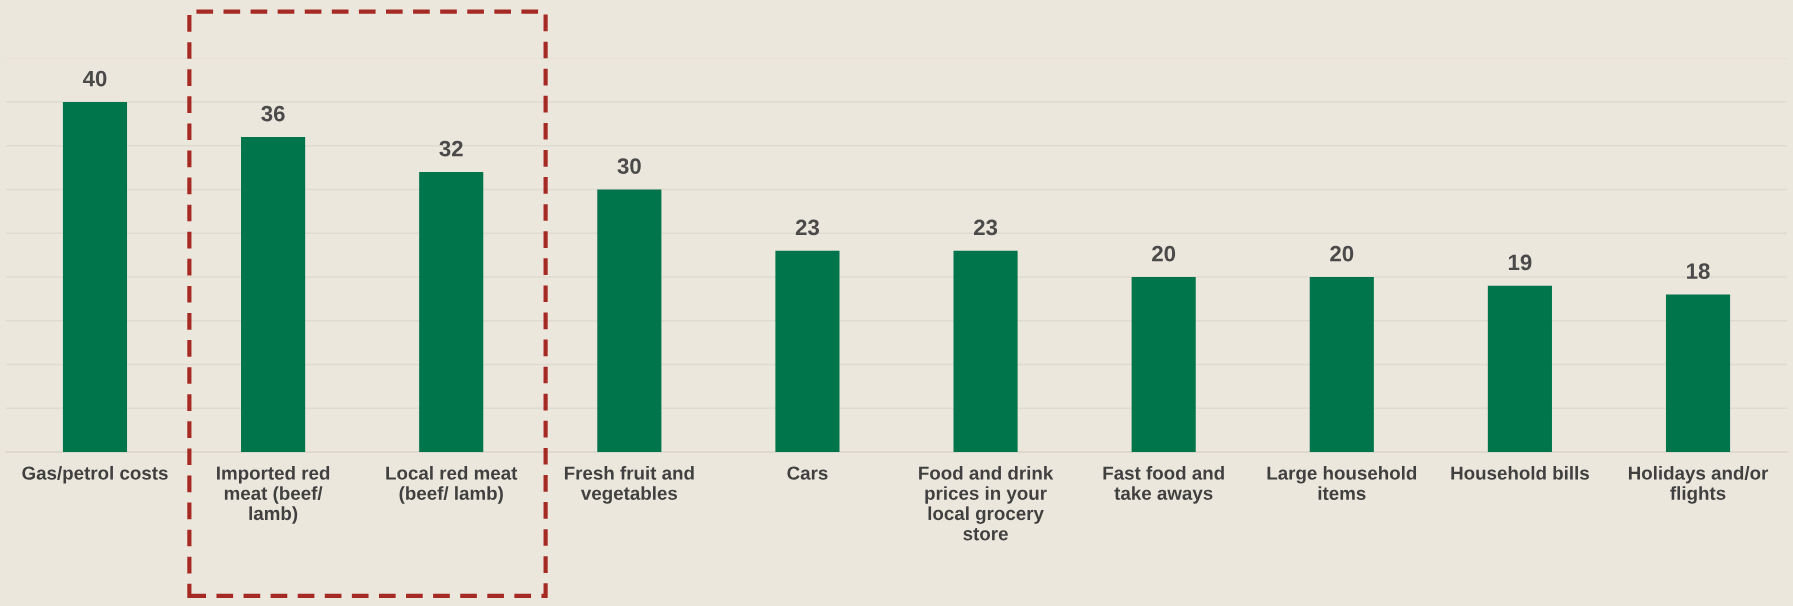 Image resolution: width=1793 pixels, height=606 pixels. What do you see at coordinates (95, 474) in the screenshot?
I see `x-tick-label: Gas/petrol costs` at bounding box center [95, 474].